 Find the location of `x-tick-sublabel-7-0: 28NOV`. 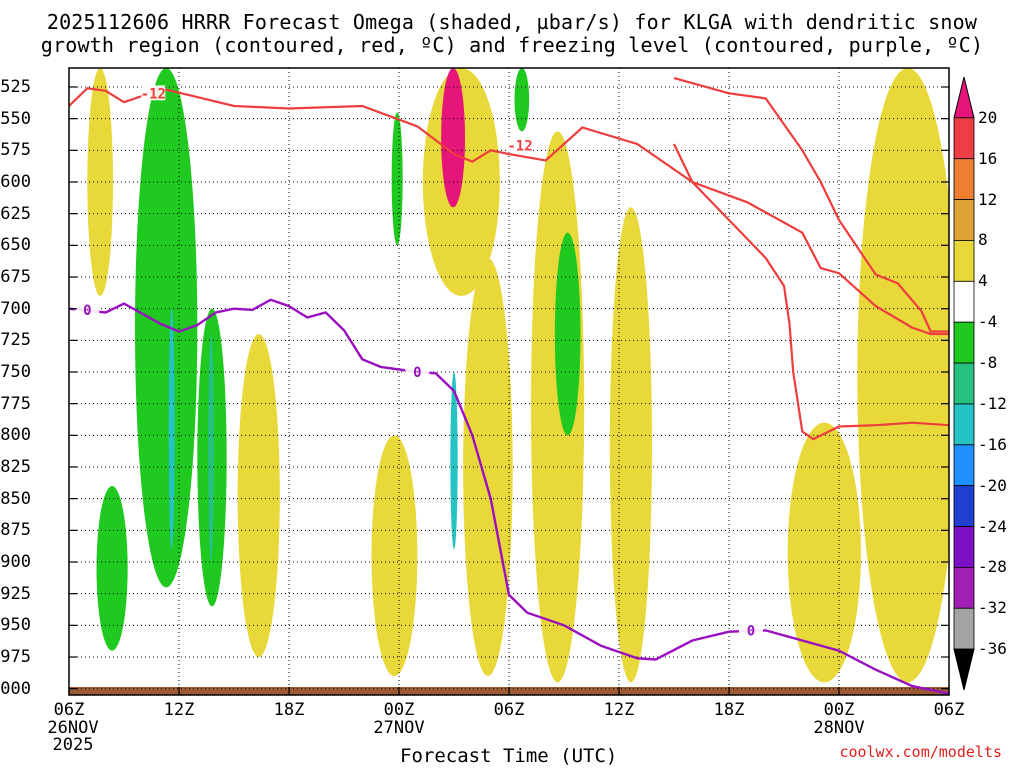

x-tick-sublabel-7-0: 28NOV is located at coordinates (839, 728).